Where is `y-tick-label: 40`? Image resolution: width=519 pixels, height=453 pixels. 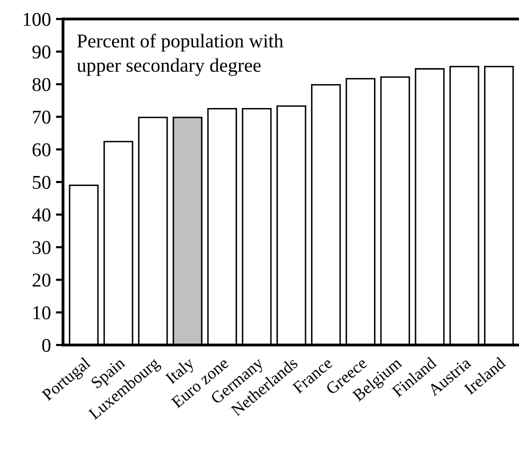
y-tick-label: 40 is located at coordinates (41, 215).